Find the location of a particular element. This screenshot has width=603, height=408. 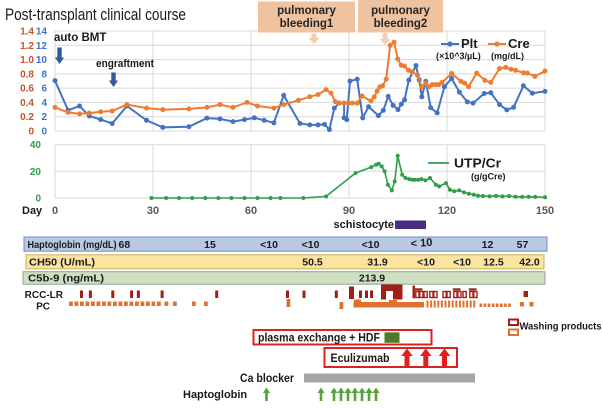

svg-text: Eculizumab is located at coordinates (360, 359).